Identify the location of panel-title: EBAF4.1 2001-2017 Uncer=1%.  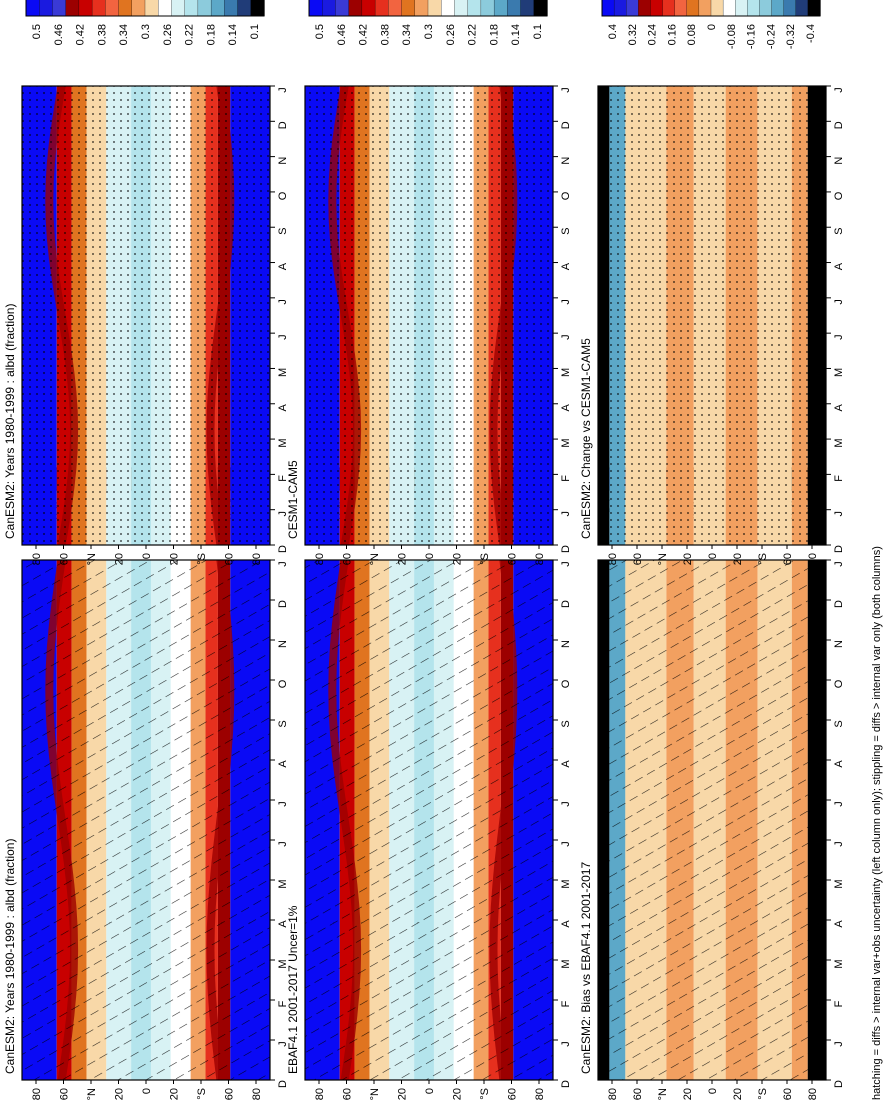
(293, 989).